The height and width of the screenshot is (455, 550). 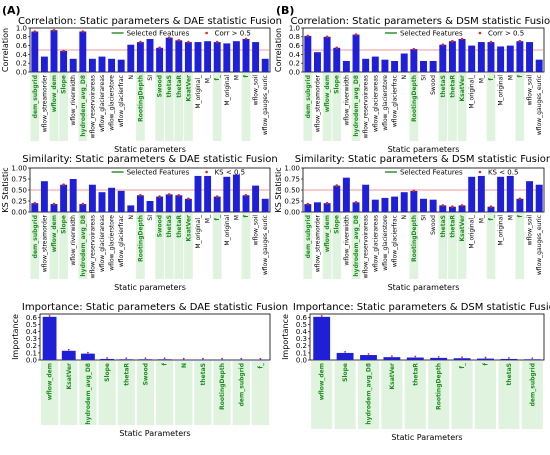 What do you see at coordinates (501, 230) in the screenshot?
I see `x-tick-label: M_original` at bounding box center [501, 230].